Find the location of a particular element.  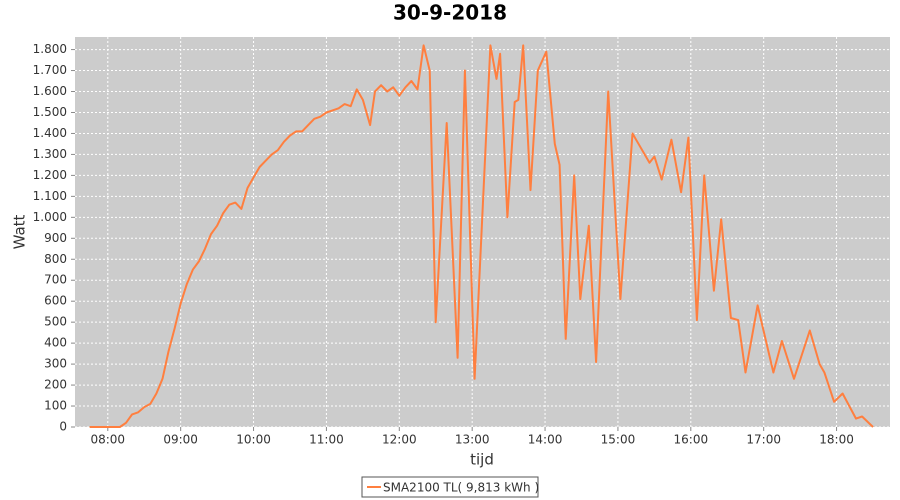

y-tick-label: 200 is located at coordinates (55, 385).